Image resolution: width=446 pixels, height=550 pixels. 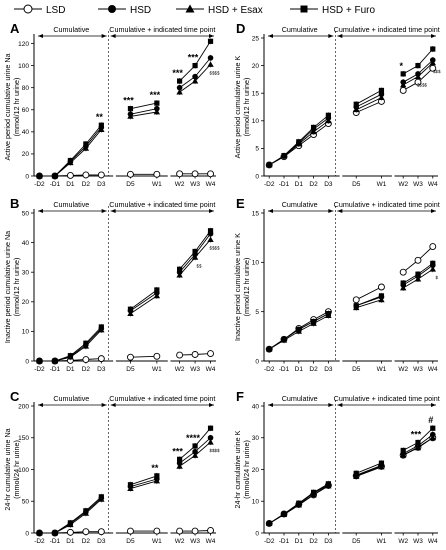 I want to click on series-lsd, so click(x=351, y=480).